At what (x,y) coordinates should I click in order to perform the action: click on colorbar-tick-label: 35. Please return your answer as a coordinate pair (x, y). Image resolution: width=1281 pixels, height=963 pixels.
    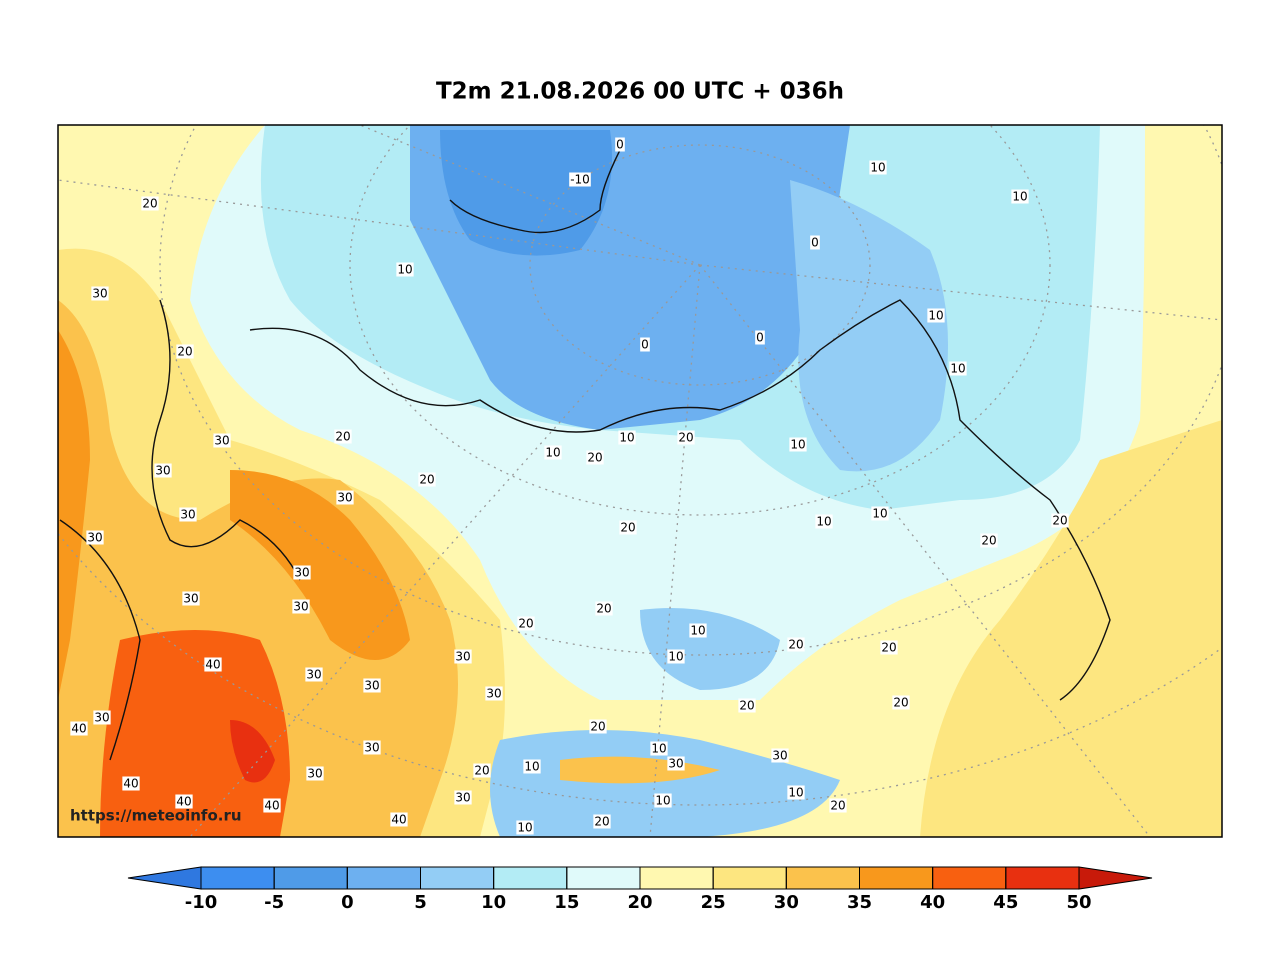
    Looking at the image, I should click on (859, 902).